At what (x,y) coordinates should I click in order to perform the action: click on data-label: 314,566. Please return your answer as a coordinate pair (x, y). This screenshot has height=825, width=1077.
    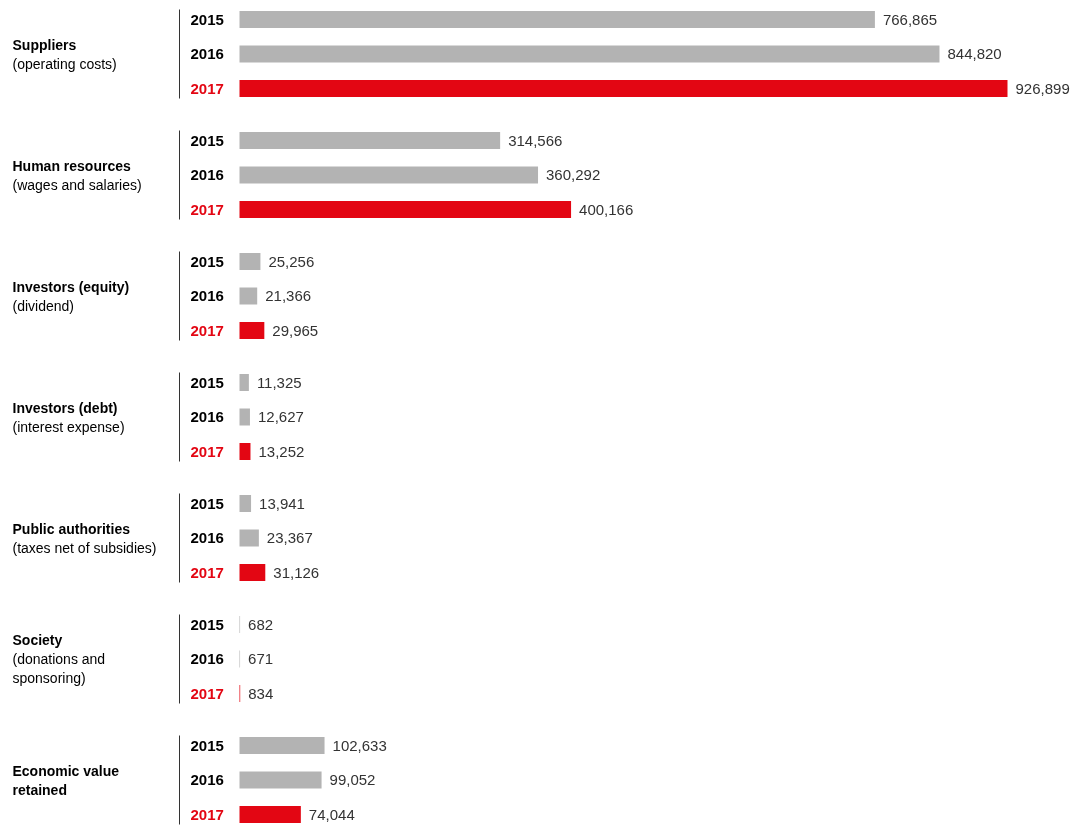
    Looking at the image, I should click on (535, 140).